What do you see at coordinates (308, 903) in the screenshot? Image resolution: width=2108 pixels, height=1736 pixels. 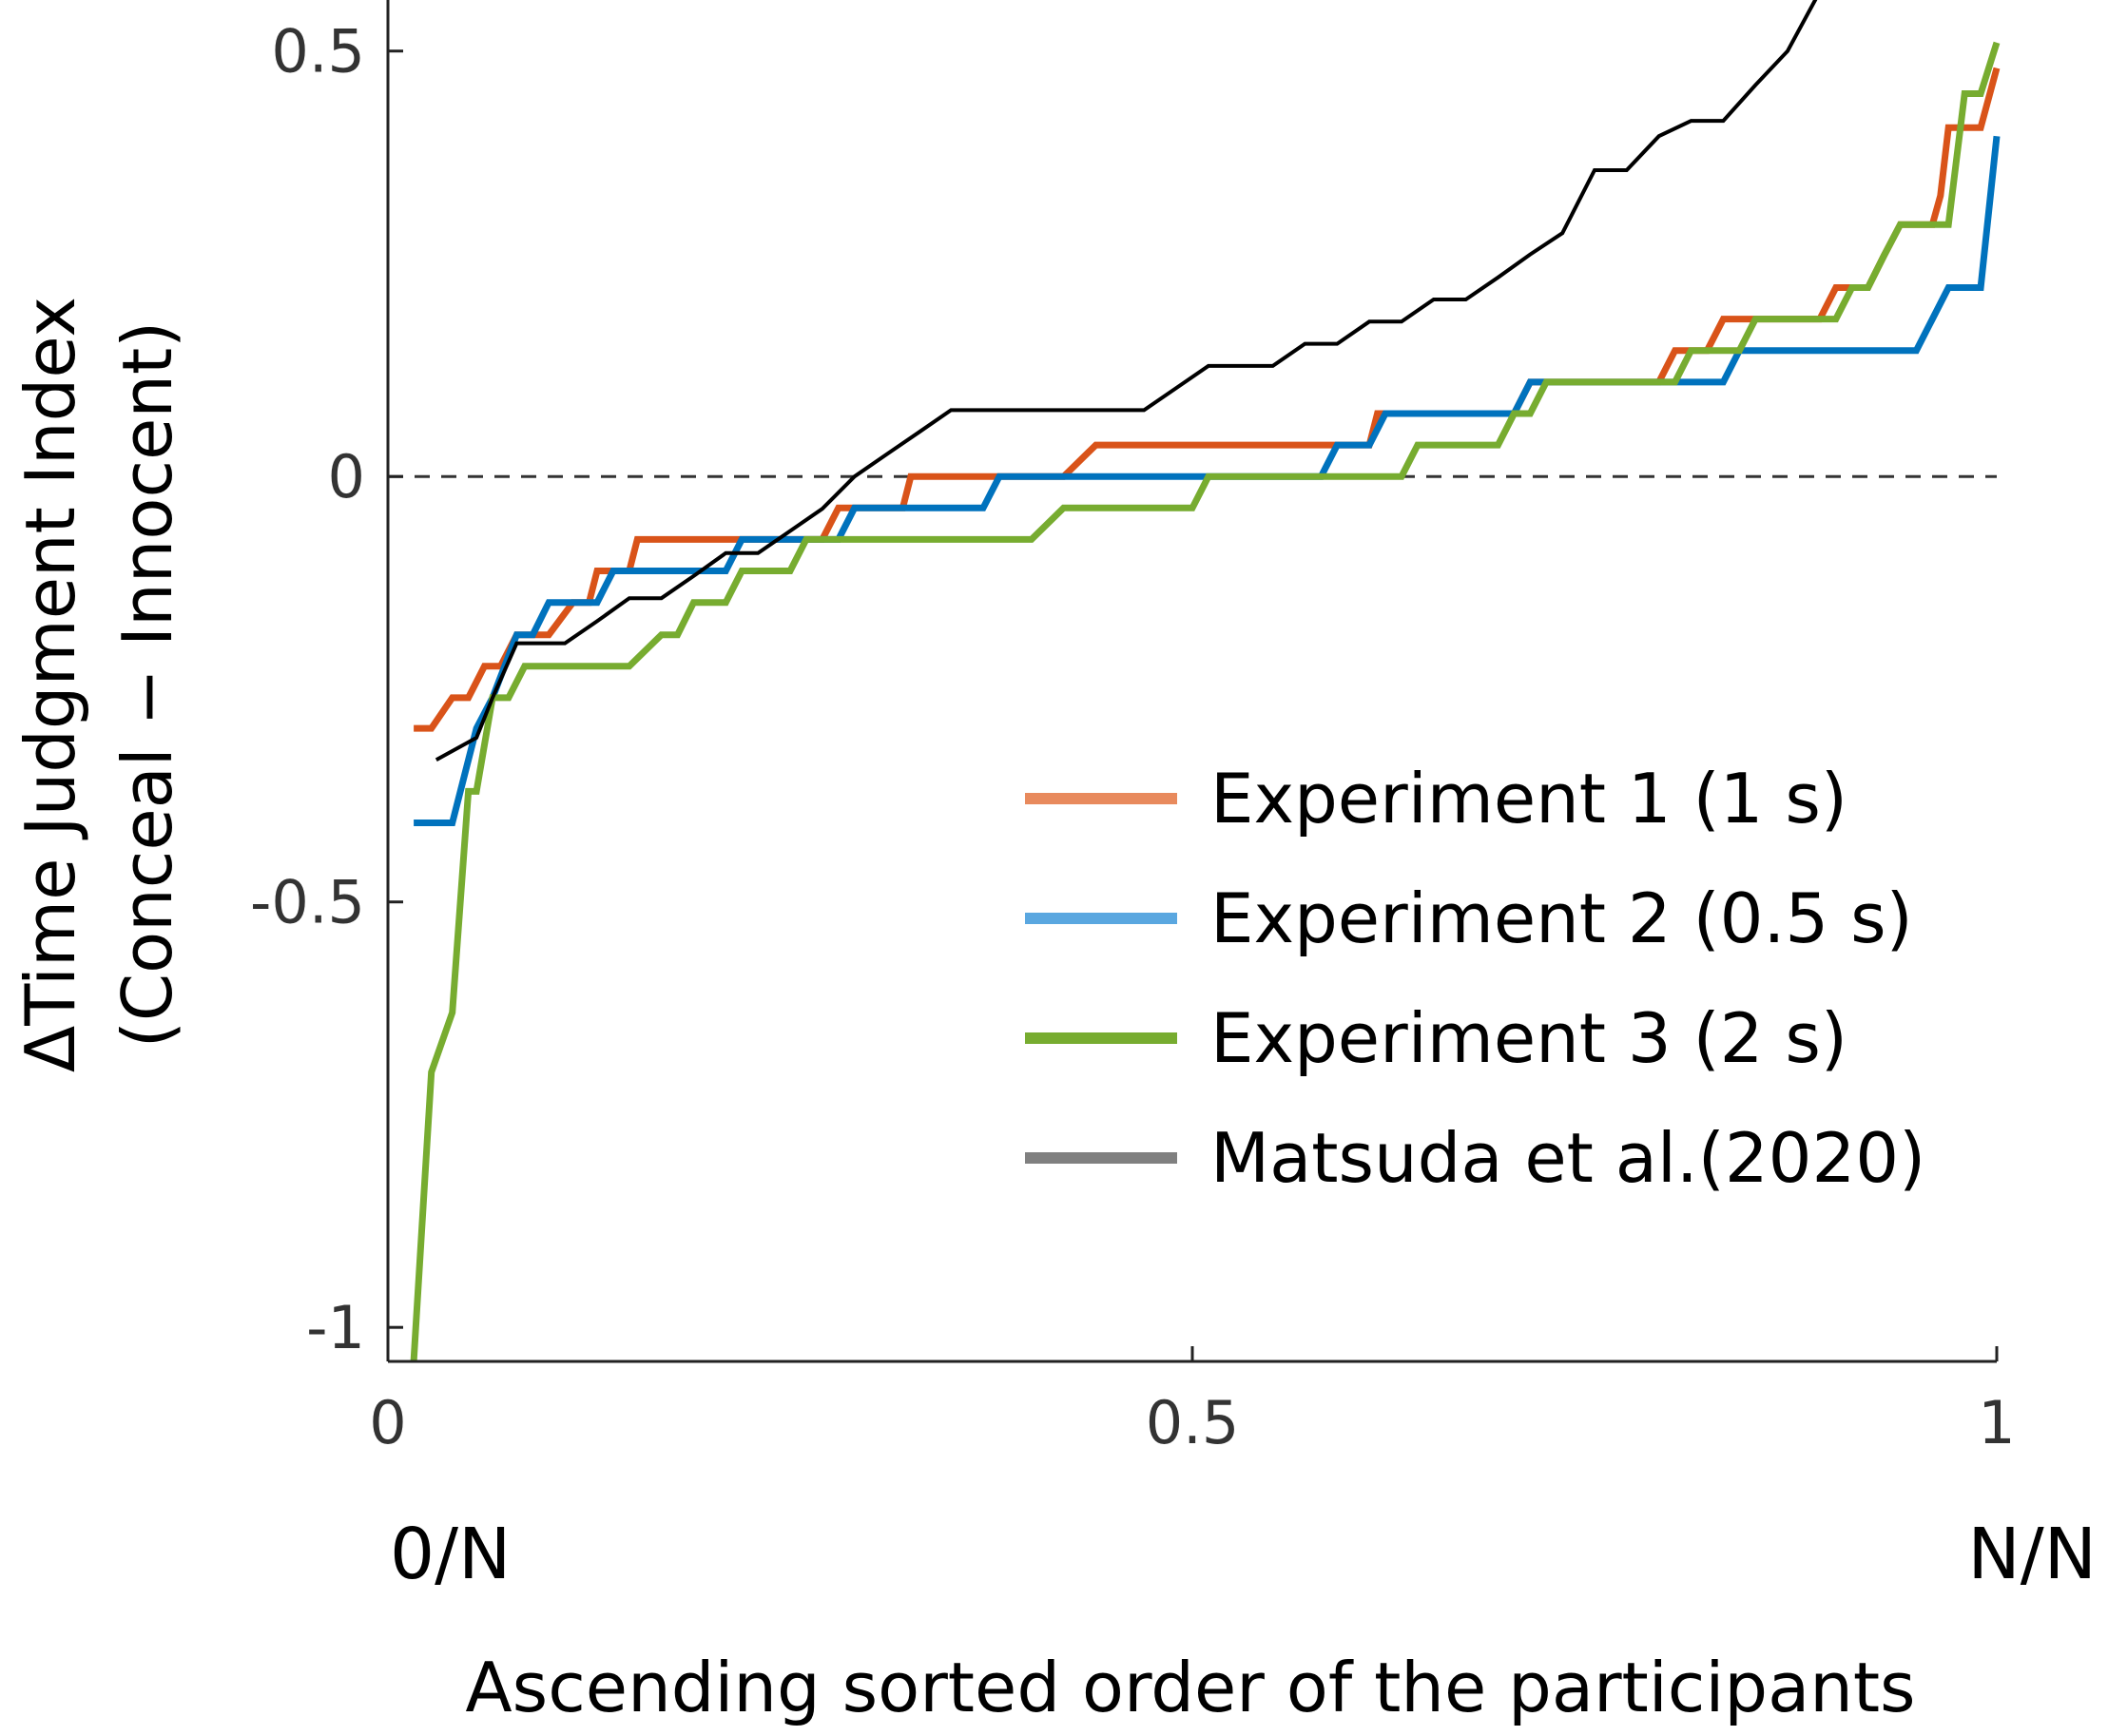 I see `y-tick-label: -0.5` at bounding box center [308, 903].